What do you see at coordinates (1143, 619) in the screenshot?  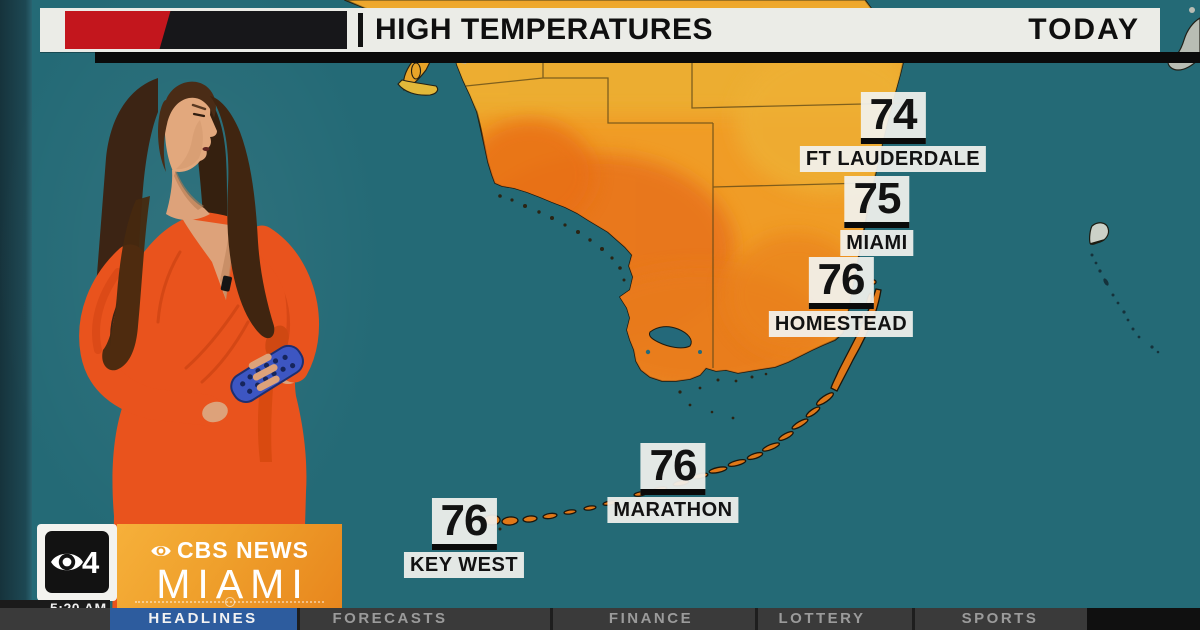 I see `ticker-right-cap` at bounding box center [1143, 619].